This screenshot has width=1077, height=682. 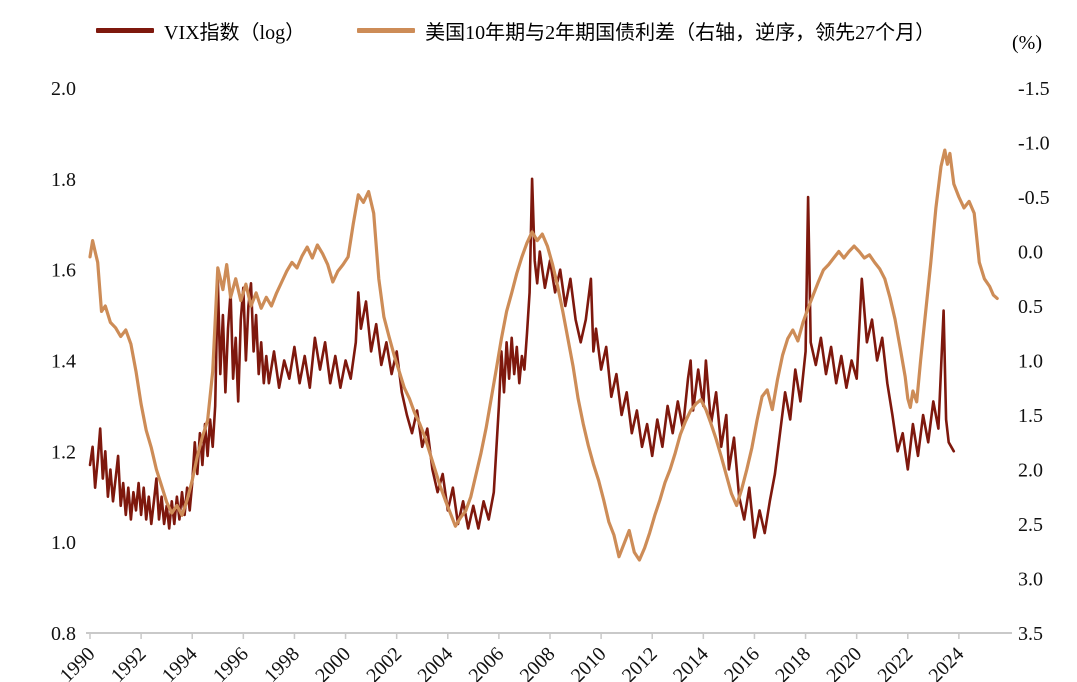 I want to click on right-axis-tick-label: 0.0, so click(x=1030, y=253).